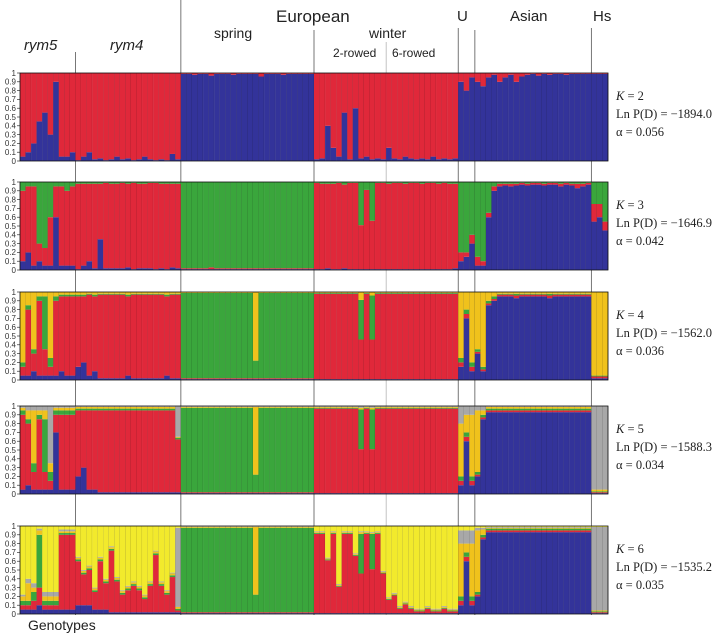 Image resolution: width=724 pixels, height=635 pixels. What do you see at coordinates (11, 605) in the screenshot?
I see `y-tick-label: 0.1` at bounding box center [11, 605].